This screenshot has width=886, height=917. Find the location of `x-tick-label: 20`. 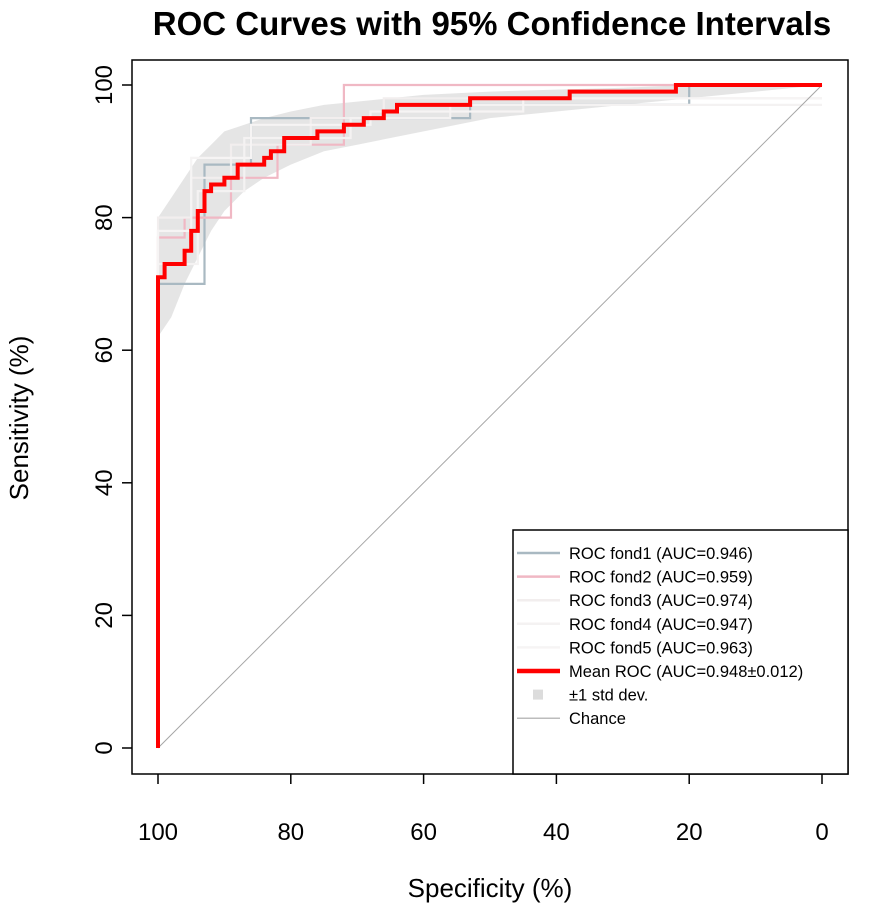

x-tick-label: 20 is located at coordinates (689, 832).